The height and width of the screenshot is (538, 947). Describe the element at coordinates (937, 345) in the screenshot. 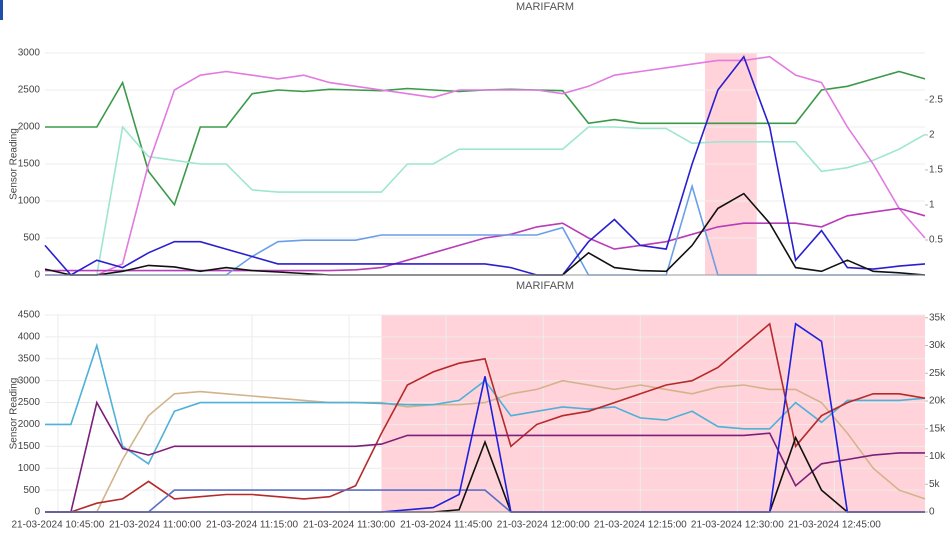

I see `y2-tick-label: 30k` at that location.